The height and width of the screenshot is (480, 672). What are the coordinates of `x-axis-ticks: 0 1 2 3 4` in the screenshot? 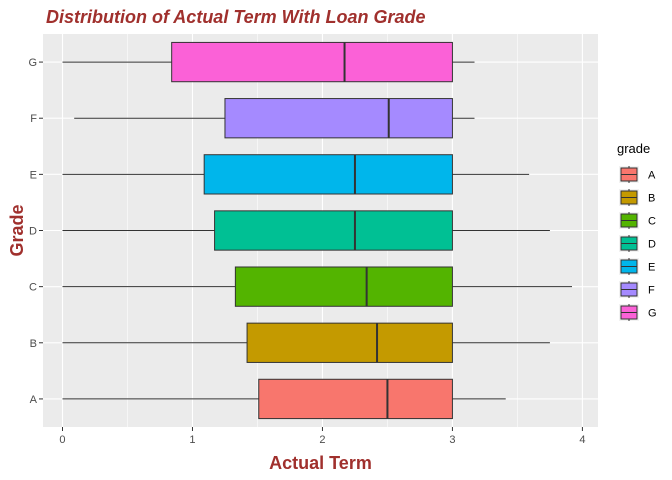 It's located at (322, 436).